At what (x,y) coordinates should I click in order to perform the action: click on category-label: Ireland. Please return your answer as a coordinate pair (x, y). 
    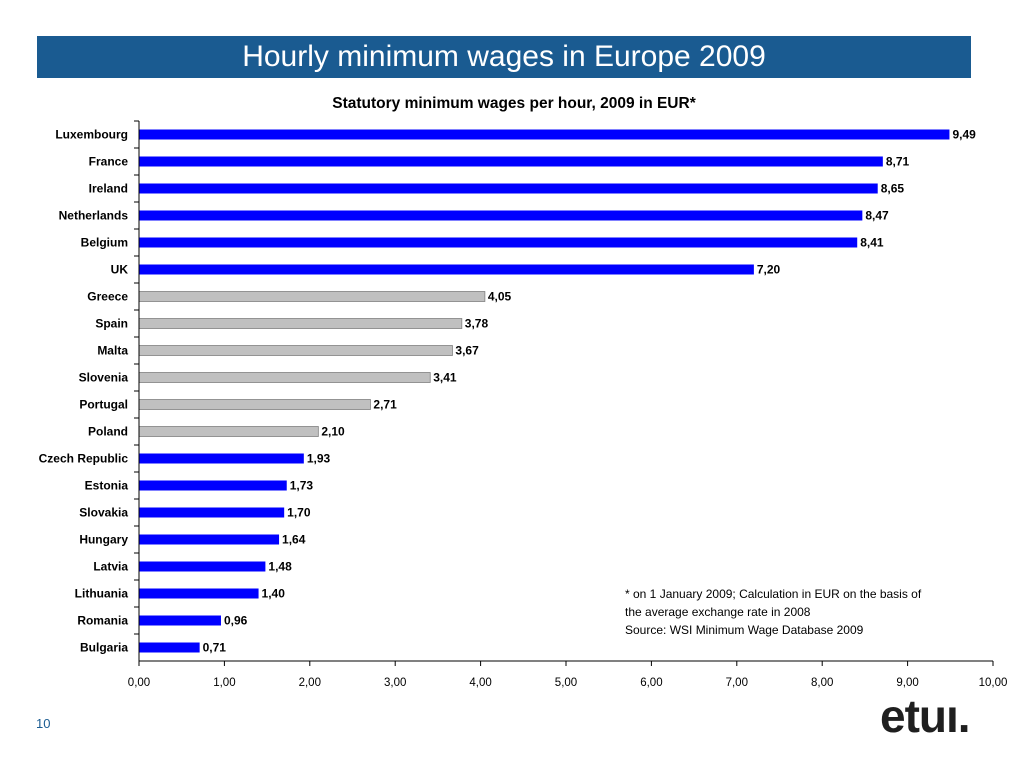
    Looking at the image, I should click on (108, 189).